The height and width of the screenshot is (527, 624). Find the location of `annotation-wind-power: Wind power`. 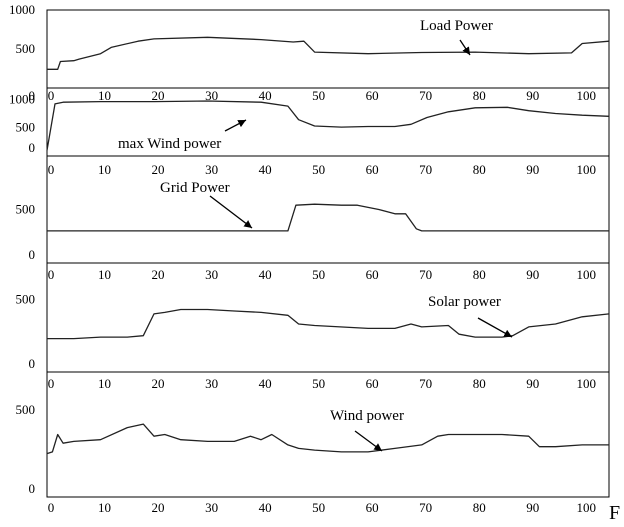

annotation-wind-power: Wind power is located at coordinates (367, 416).